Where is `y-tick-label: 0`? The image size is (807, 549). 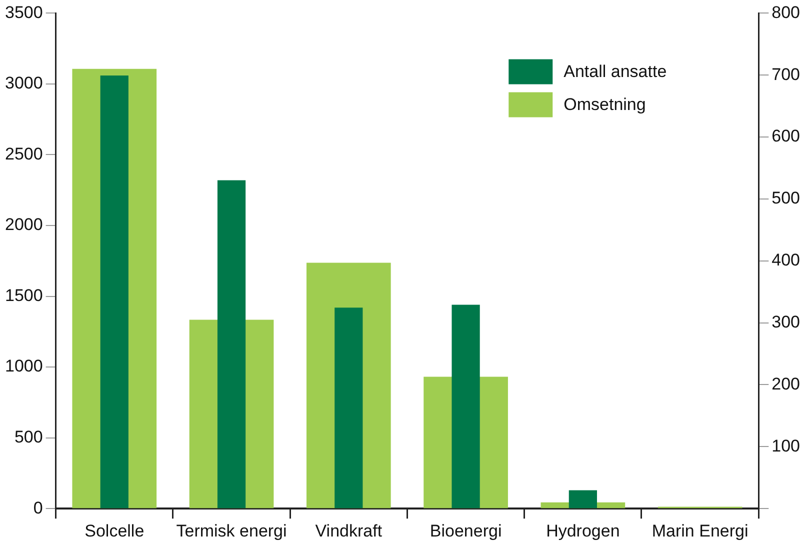 y-tick-label: 0 is located at coordinates (38, 508).